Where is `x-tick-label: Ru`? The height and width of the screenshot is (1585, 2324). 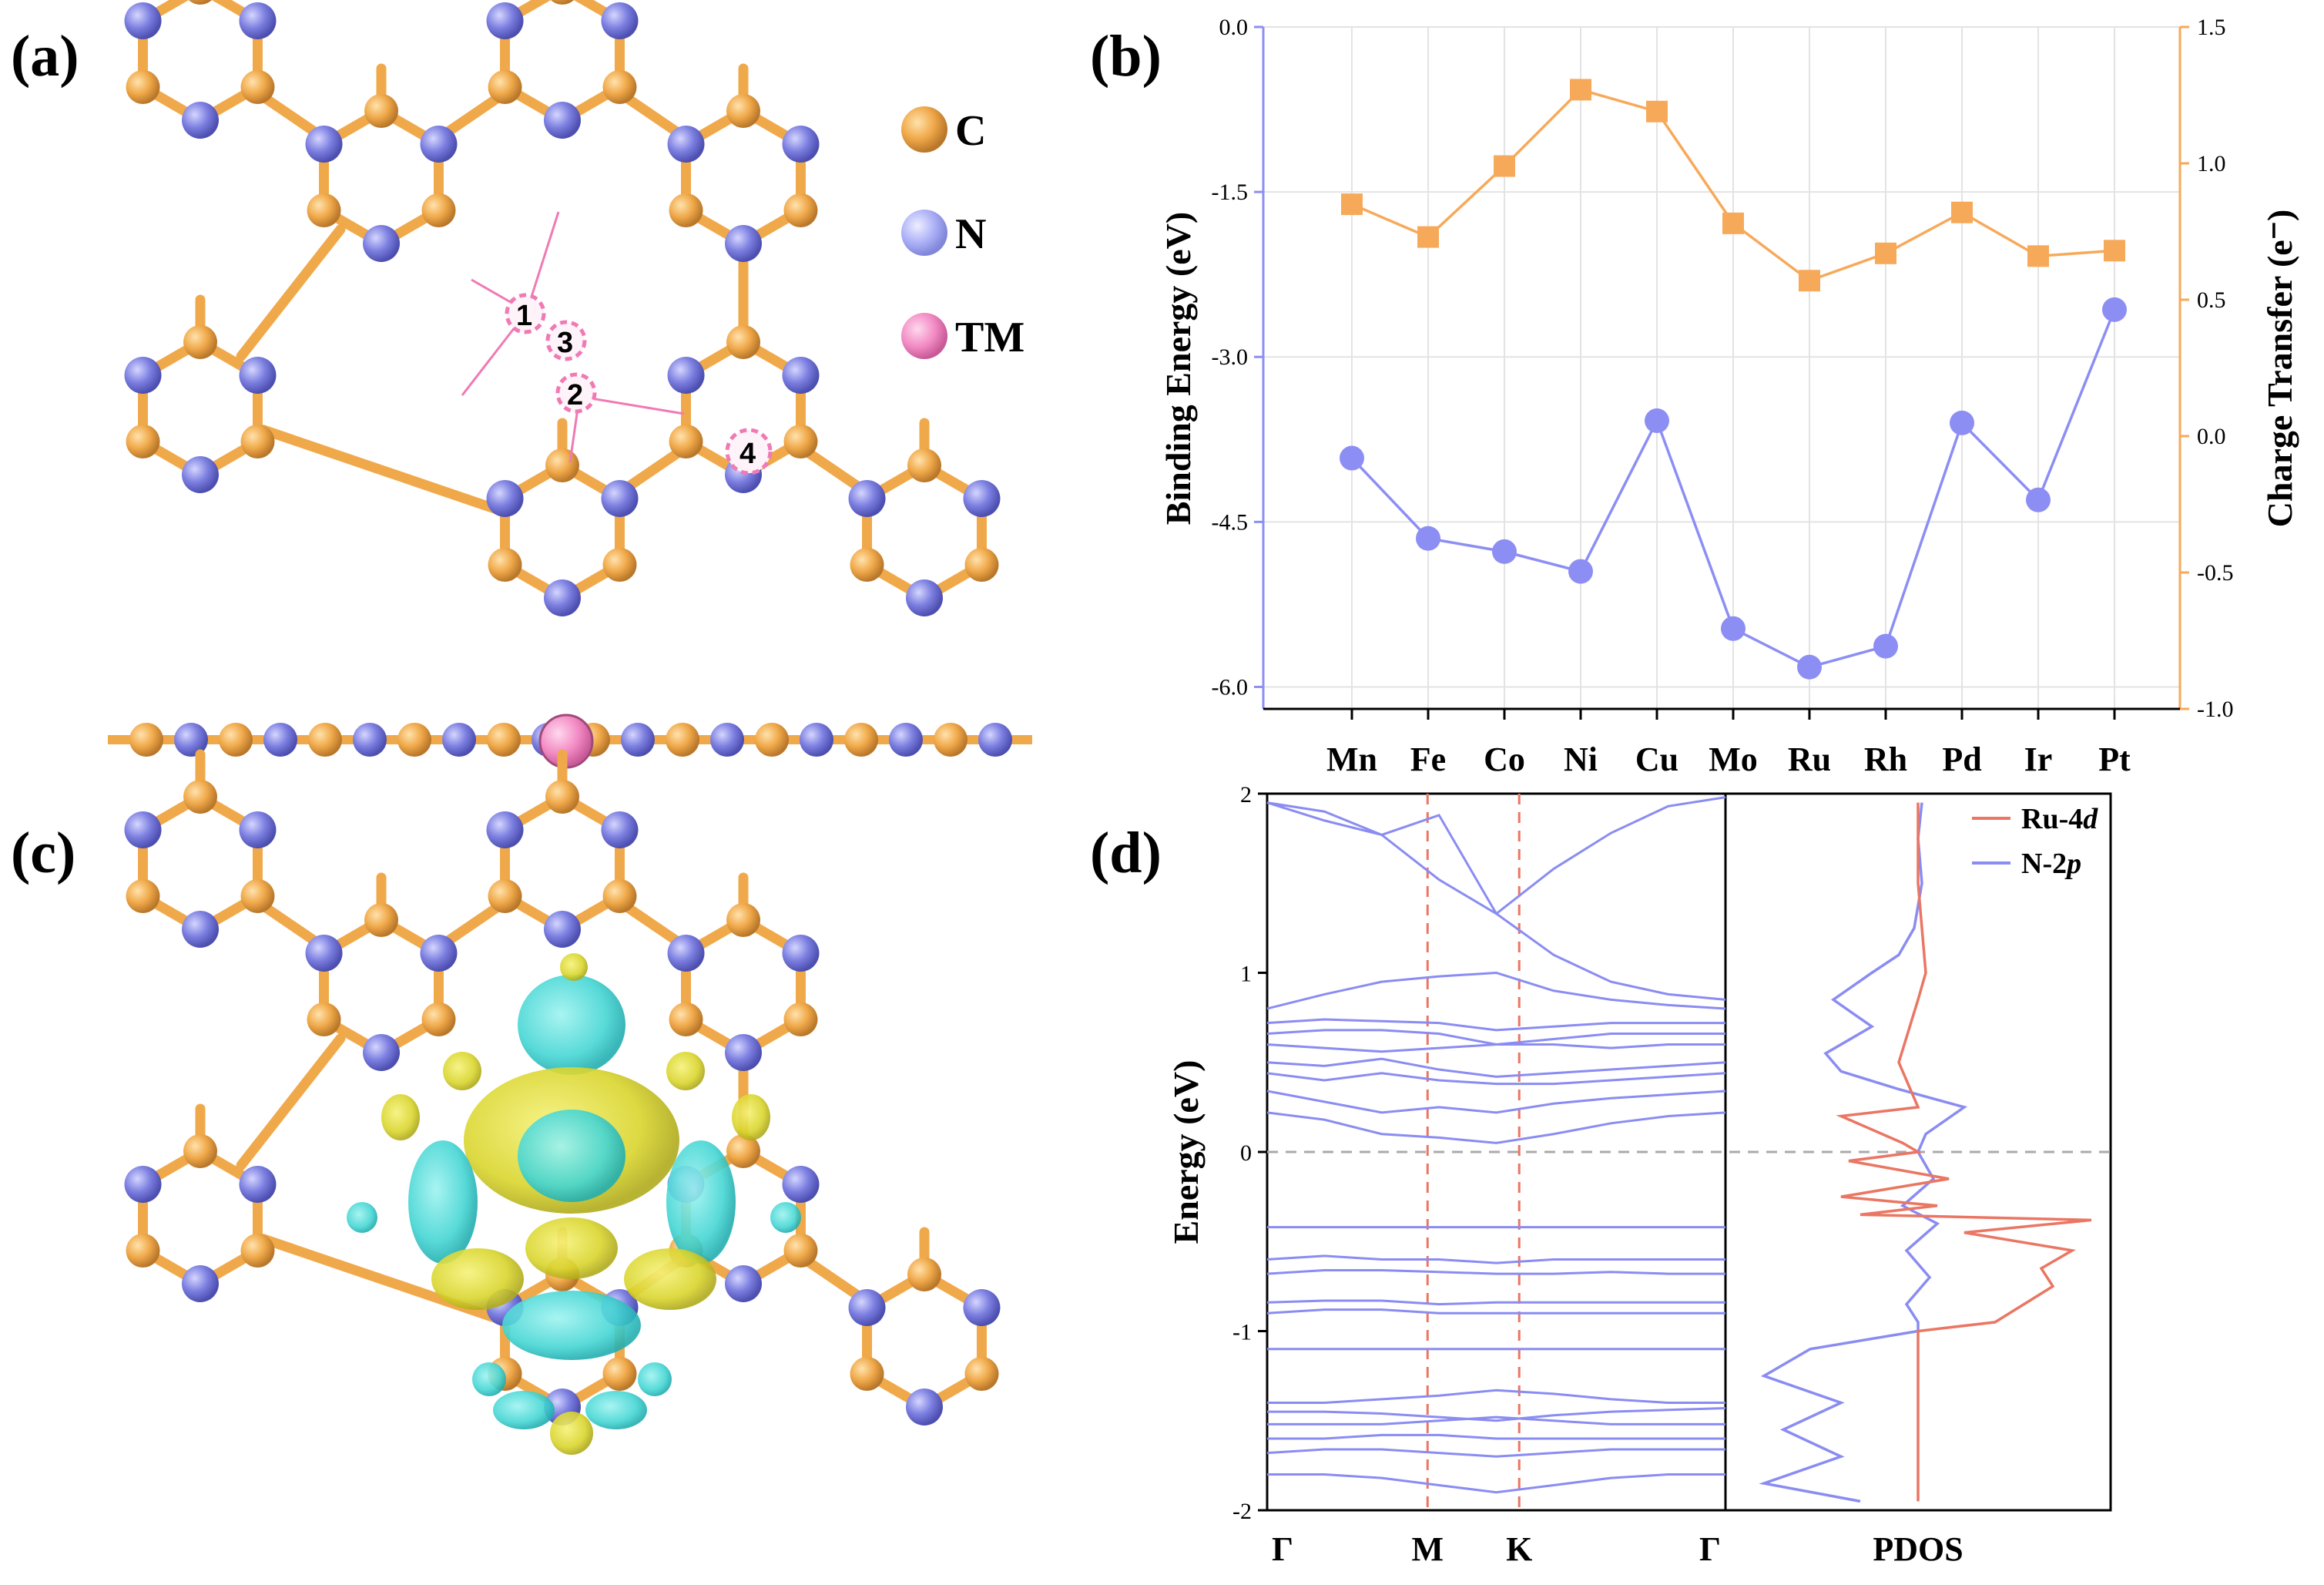
x-tick-label: Ru is located at coordinates (1810, 759).